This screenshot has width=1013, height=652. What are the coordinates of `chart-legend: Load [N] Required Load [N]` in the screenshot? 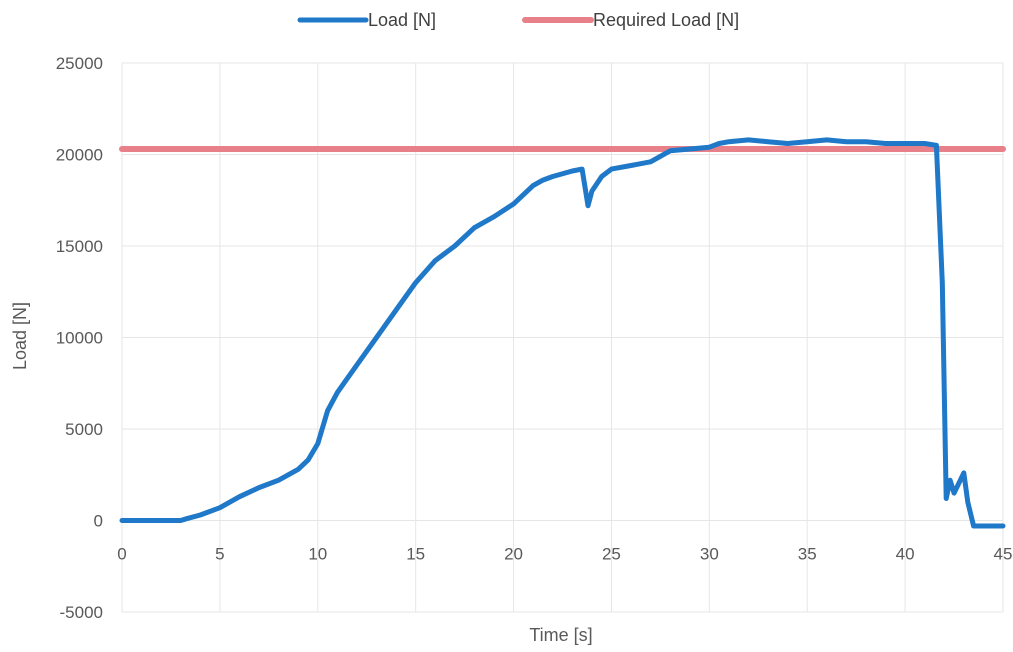 It's located at (518, 20).